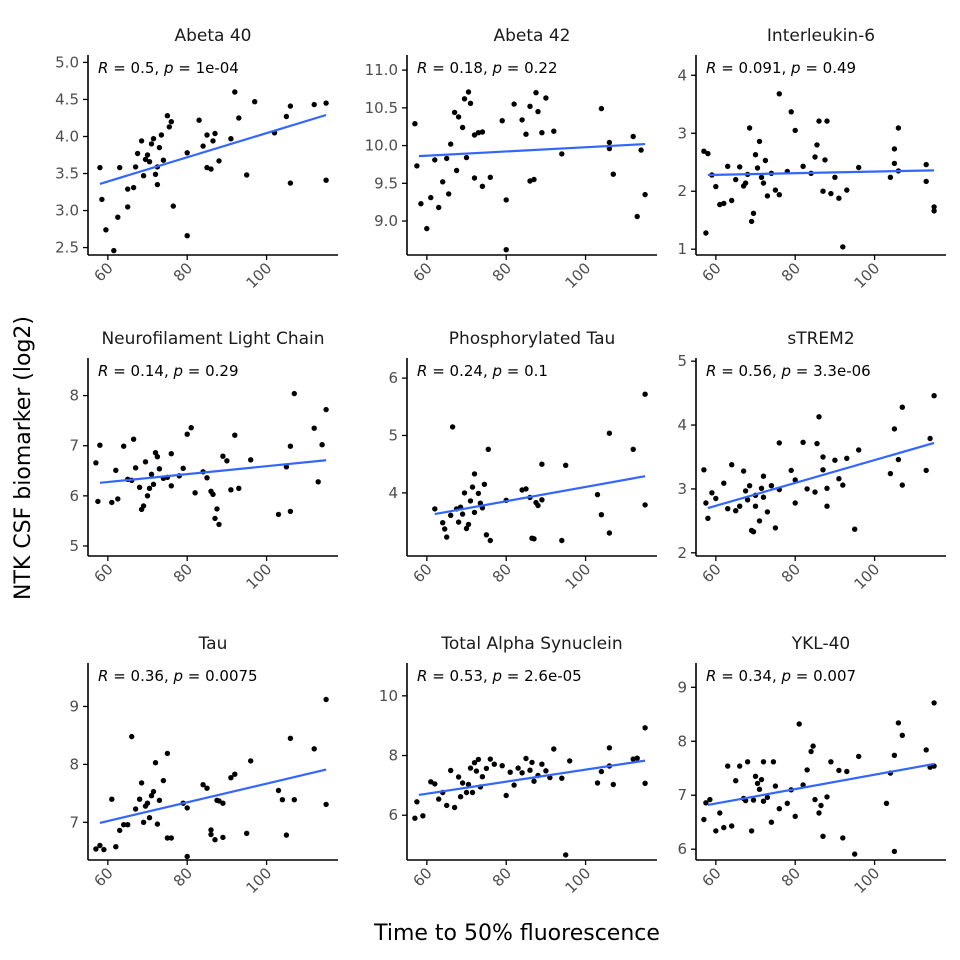 Image resolution: width=960 pixels, height=960 pixels. Describe the element at coordinates (829, 68) in the screenshot. I see `p-value: = 0.49` at that location.